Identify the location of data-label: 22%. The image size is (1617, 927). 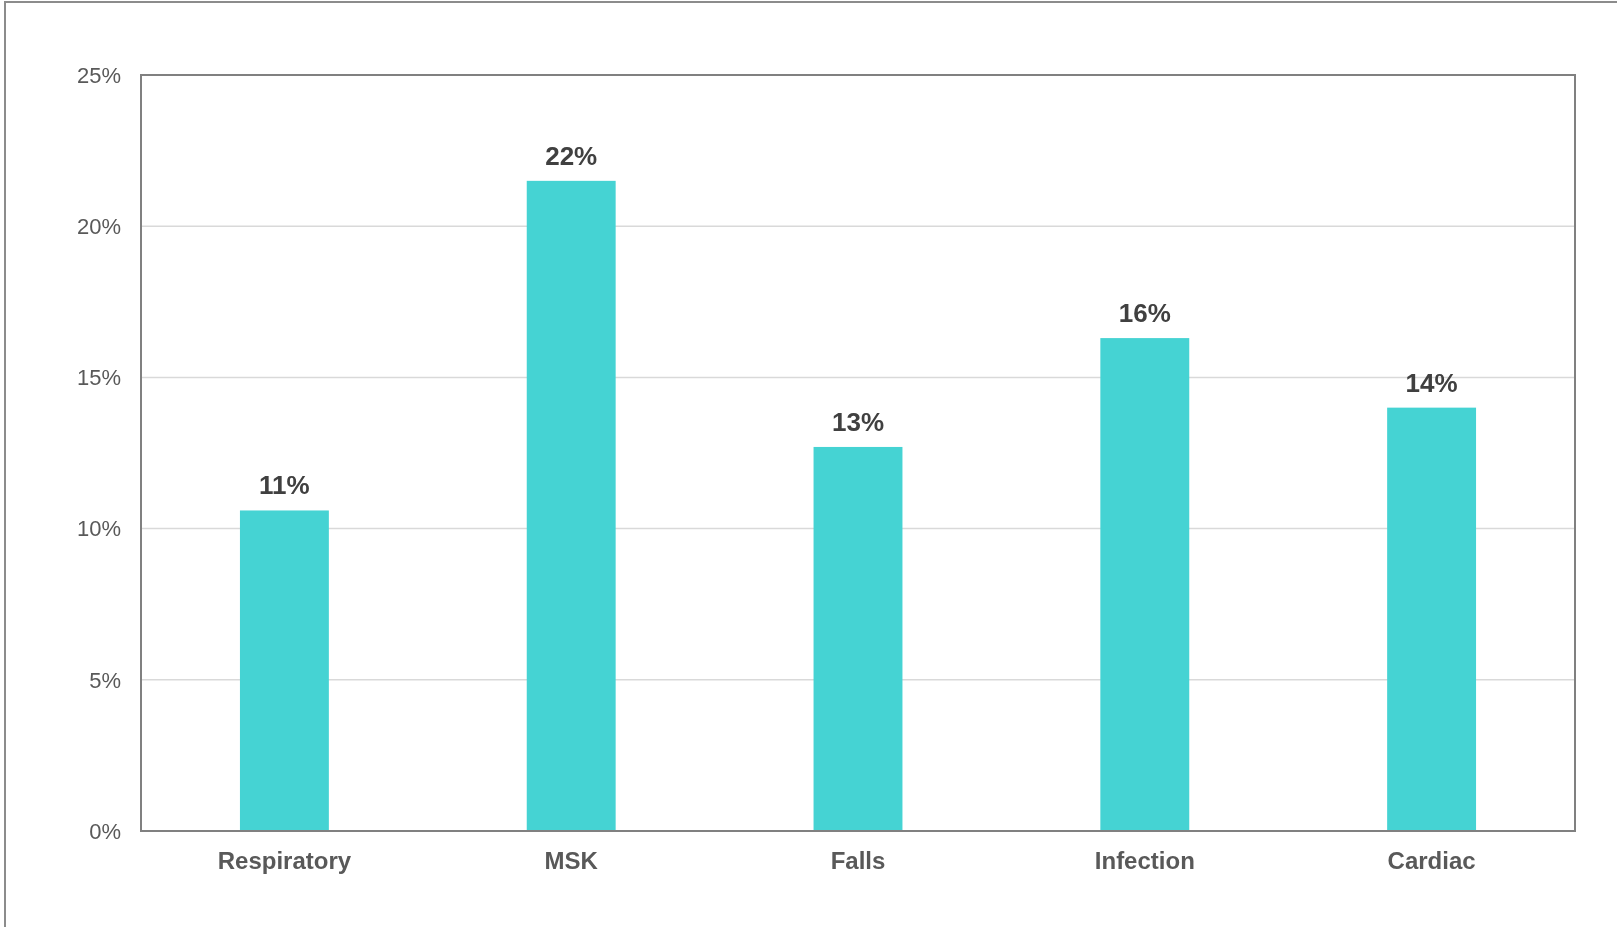
(571, 155).